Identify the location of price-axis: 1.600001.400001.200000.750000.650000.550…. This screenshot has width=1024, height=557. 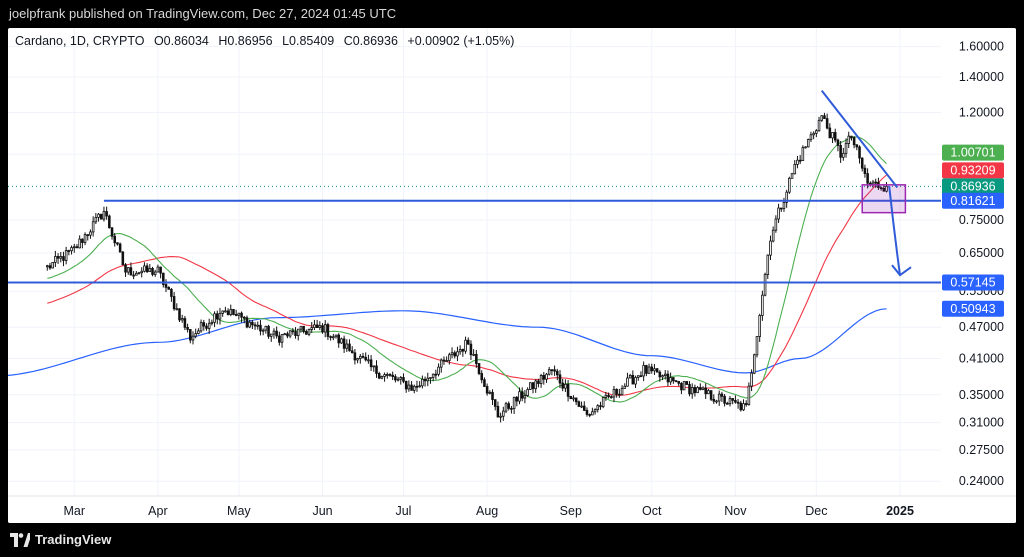
(979, 275).